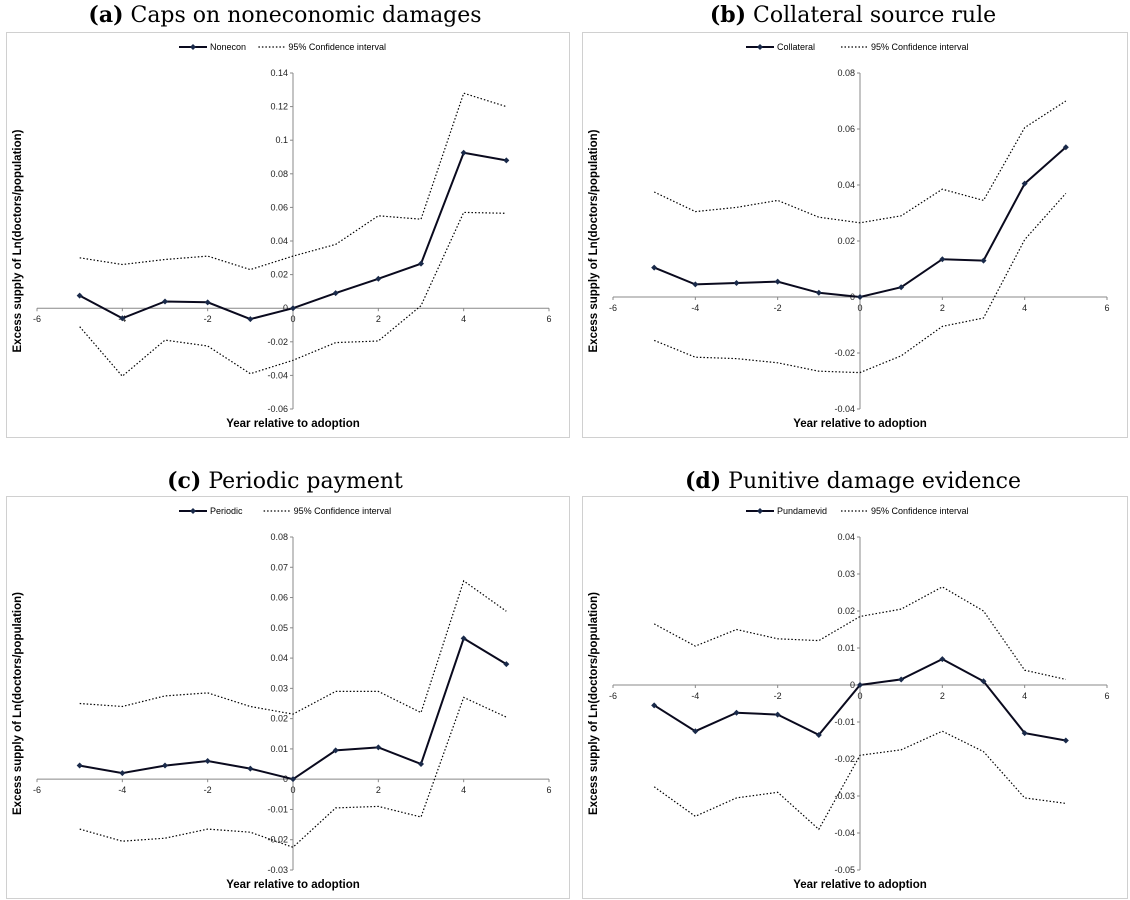 This screenshot has height=900, width=1130. What do you see at coordinates (293, 647) in the screenshot?
I see `ci-upper-line` at bounding box center [293, 647].